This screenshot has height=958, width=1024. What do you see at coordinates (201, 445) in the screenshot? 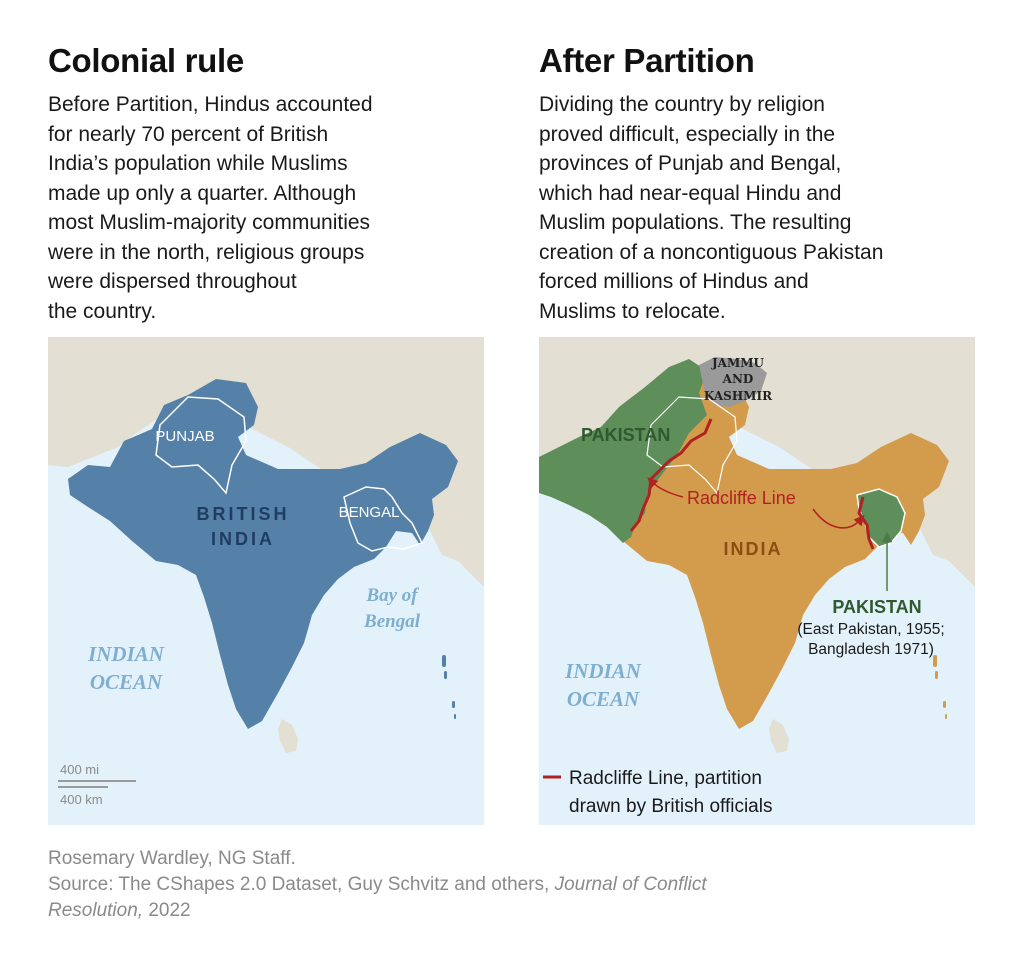
I see `punjab-province-outline` at bounding box center [201, 445].